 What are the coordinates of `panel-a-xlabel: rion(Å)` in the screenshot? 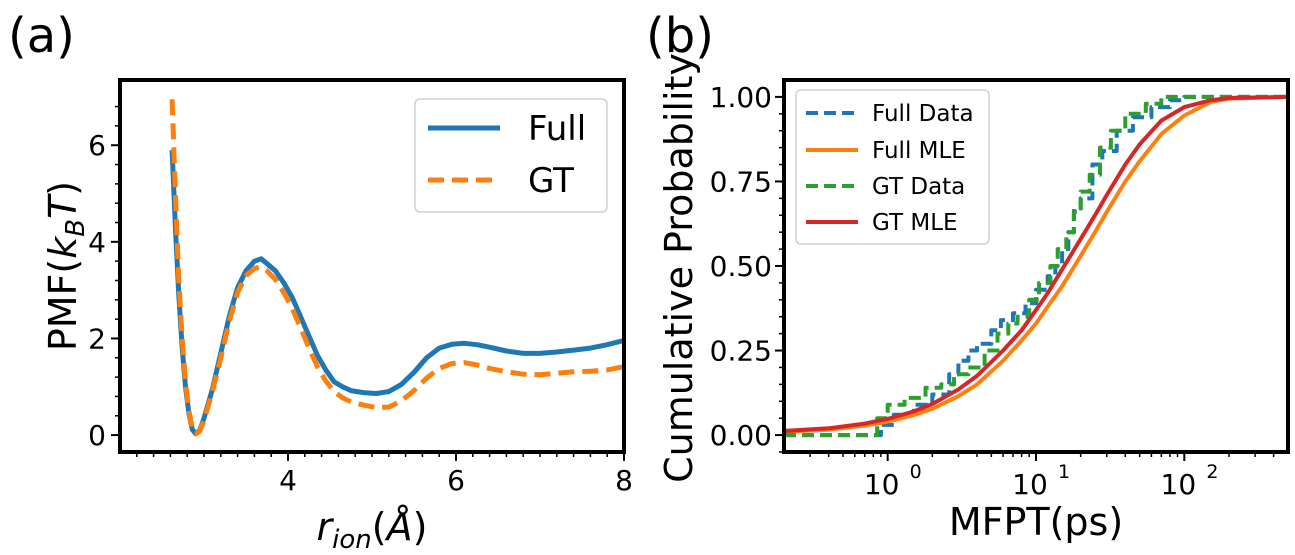 It's located at (372, 530).